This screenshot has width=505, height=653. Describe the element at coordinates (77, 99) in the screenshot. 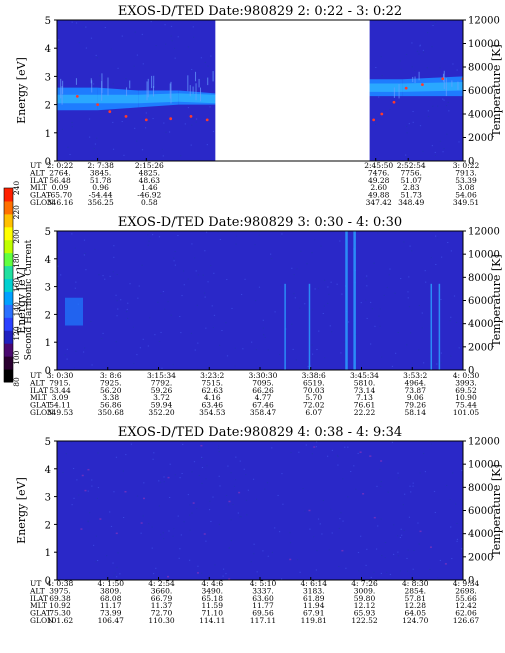

I see `energy-band-core` at that location.